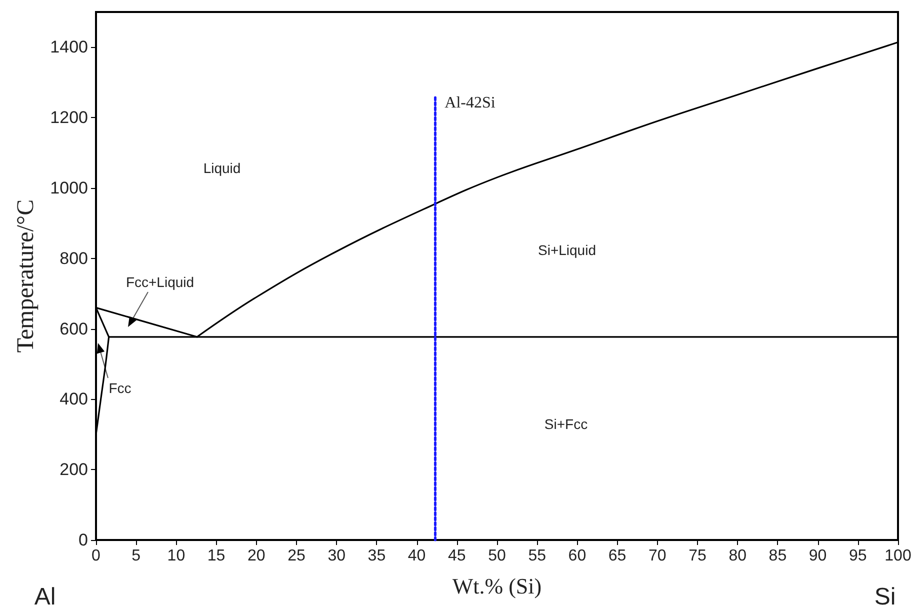 Image resolution: width=919 pixels, height=610 pixels. I want to click on x-tick-label: 35, so click(377, 556).